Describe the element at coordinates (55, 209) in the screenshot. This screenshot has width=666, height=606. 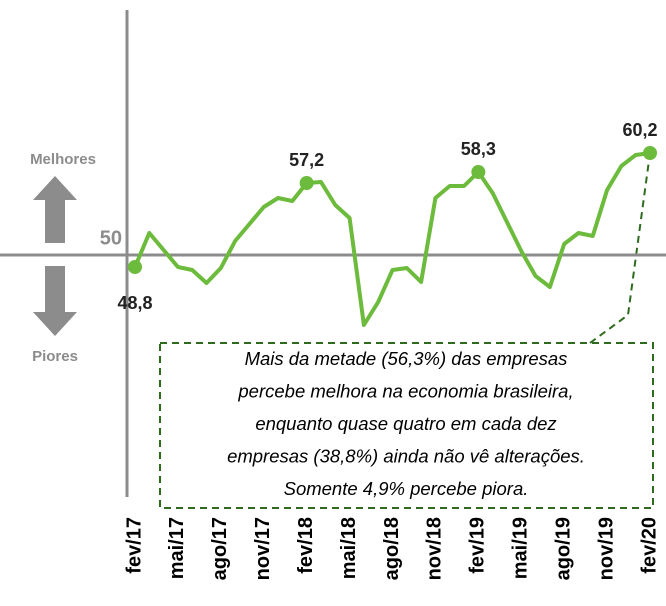
I see `up-arrow` at that location.